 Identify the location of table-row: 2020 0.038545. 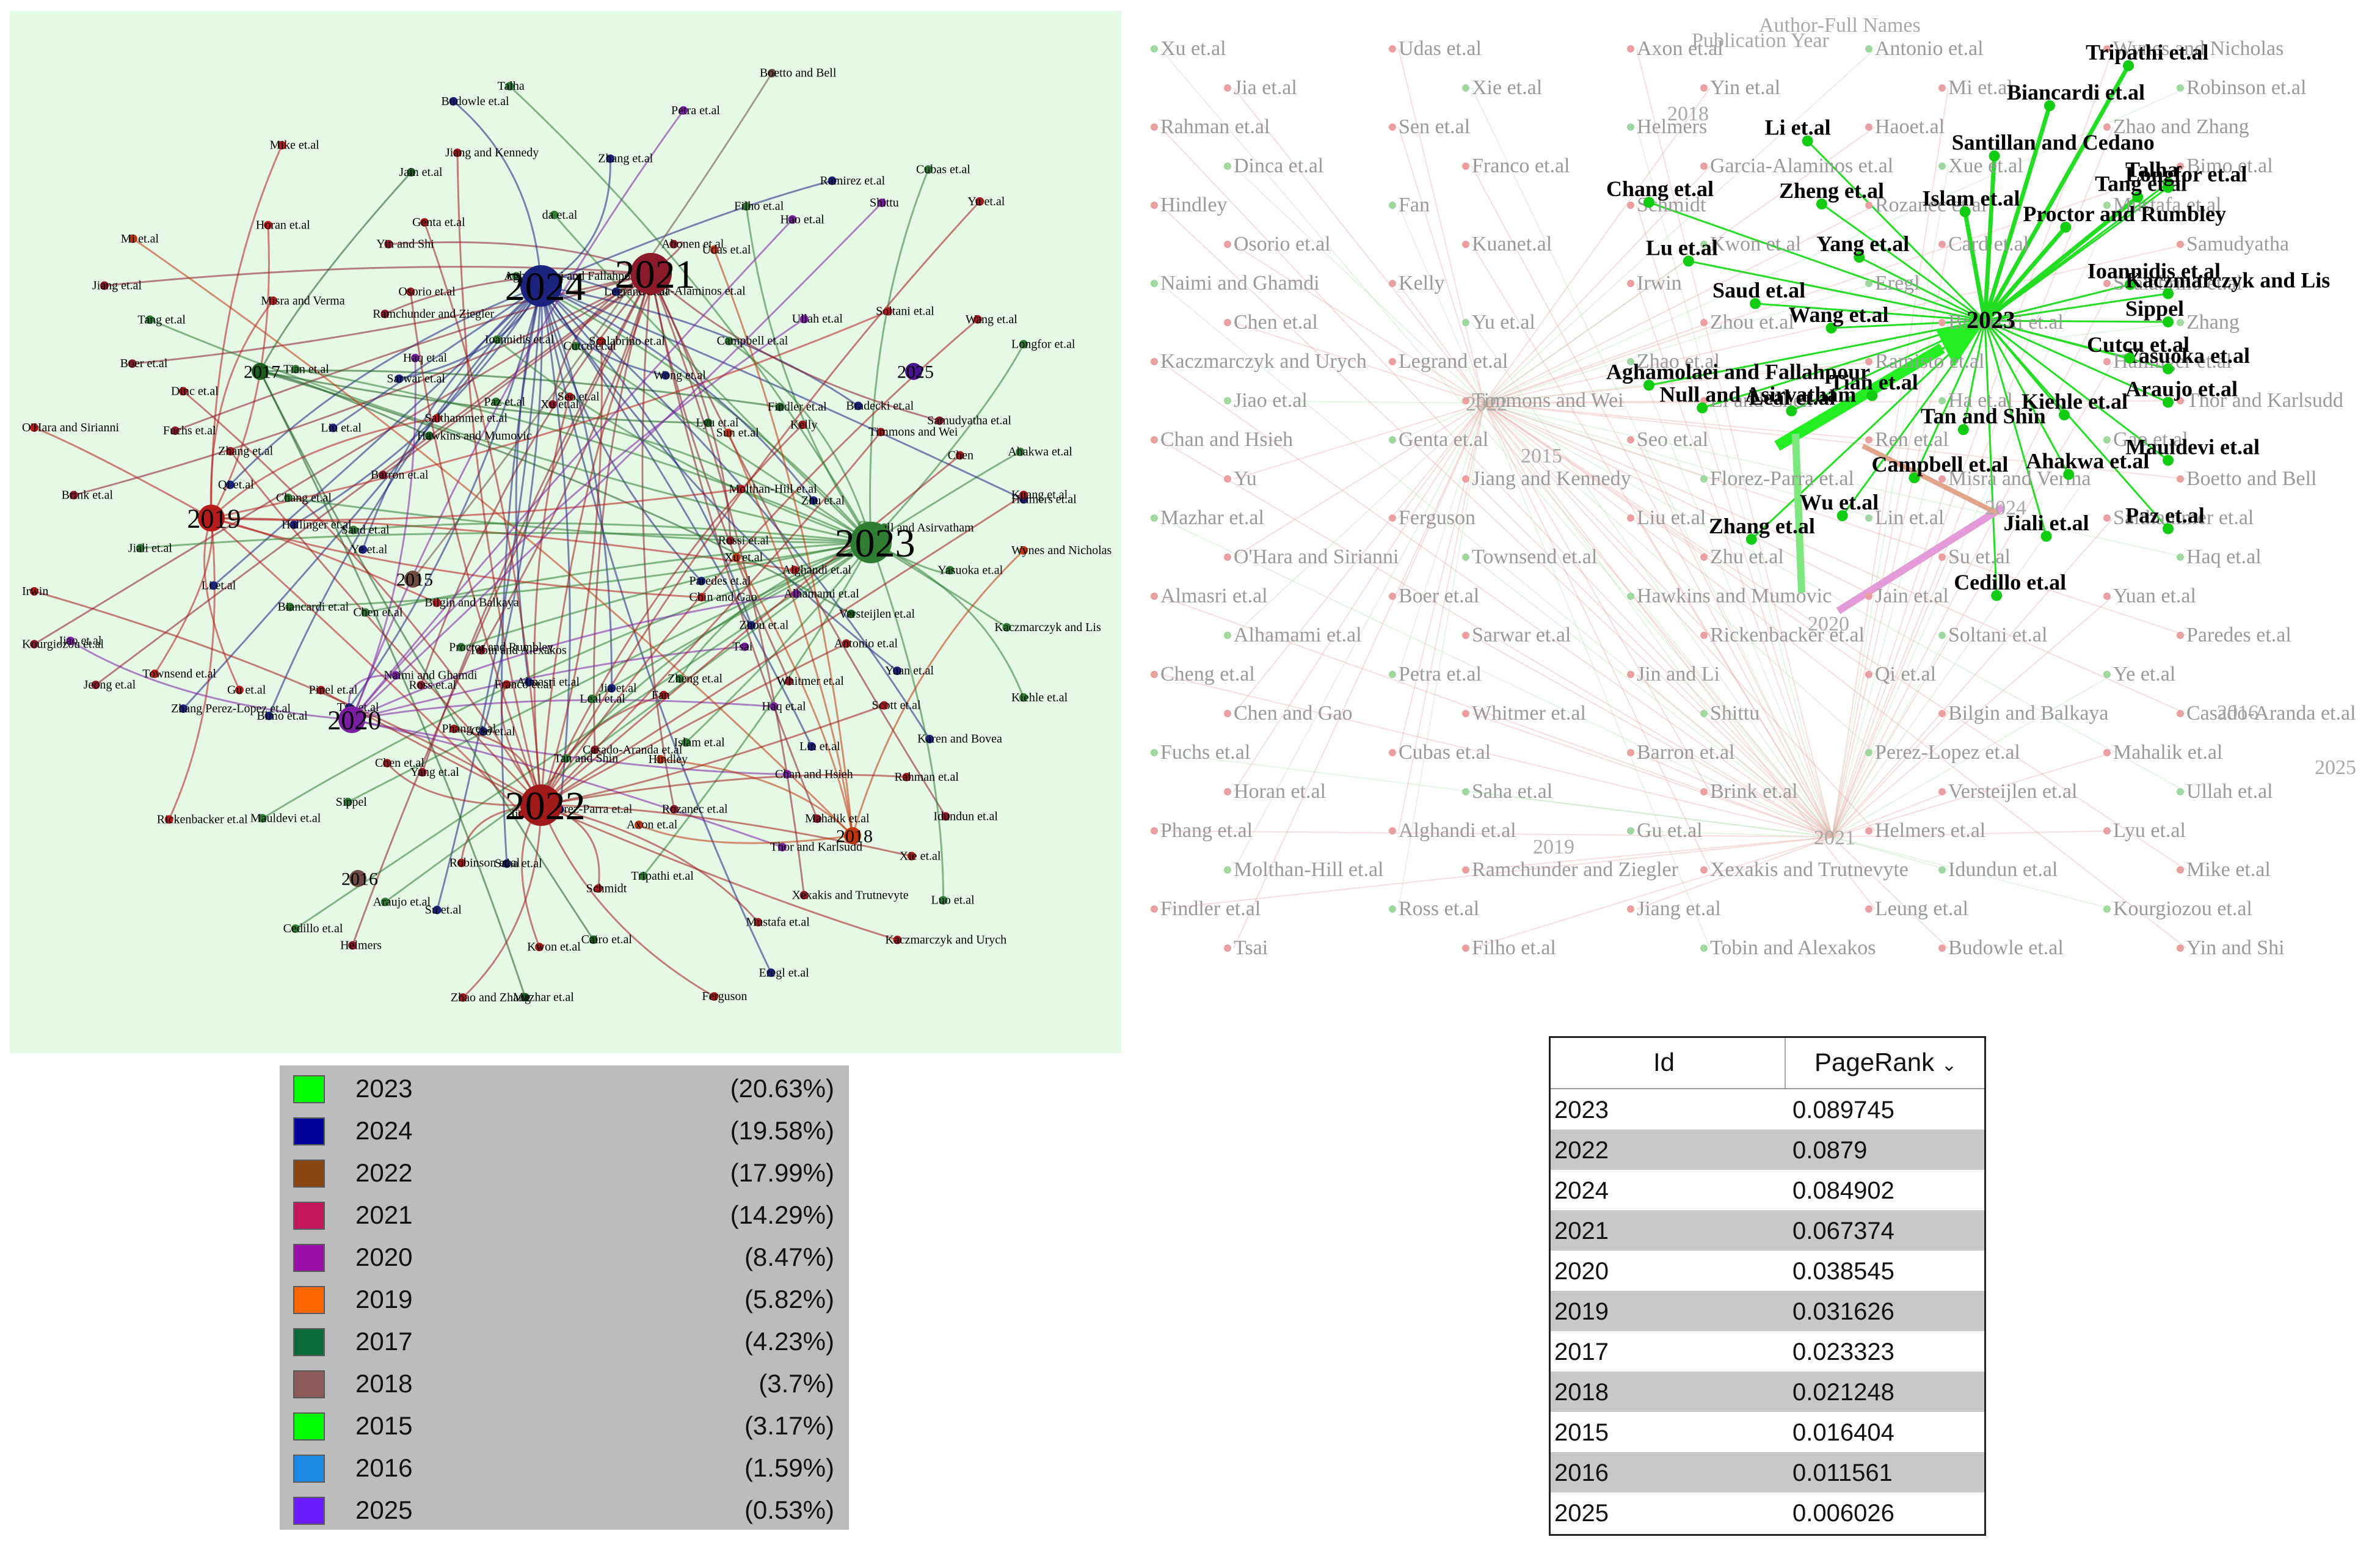
(1767, 1271).